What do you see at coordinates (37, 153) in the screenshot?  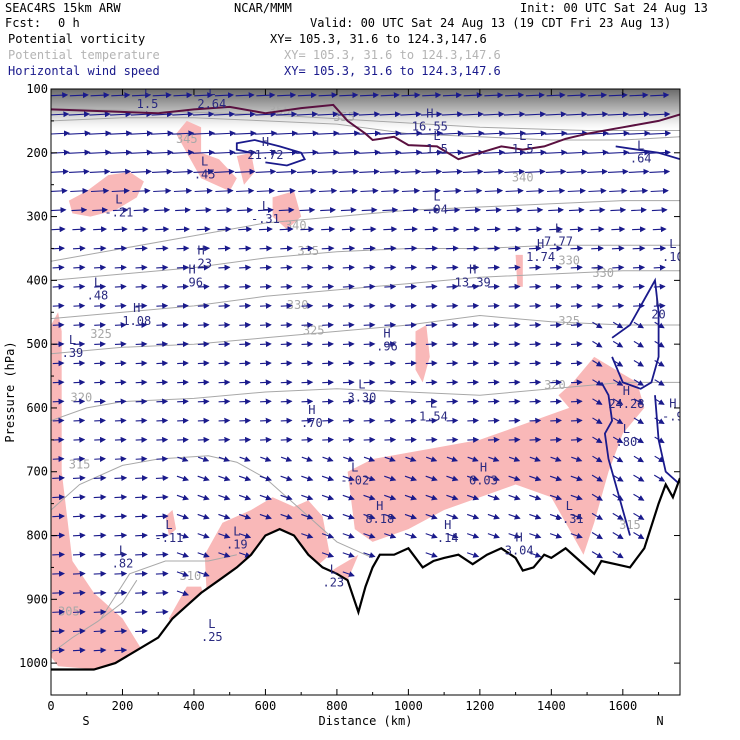 I see `y-tick-label: 200` at bounding box center [37, 153].